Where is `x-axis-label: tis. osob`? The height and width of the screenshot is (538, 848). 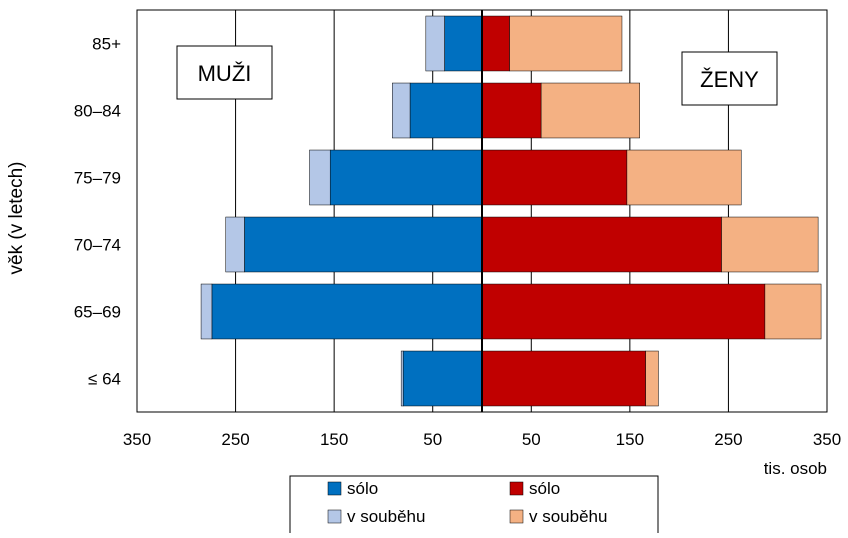 x-axis-label: tis. osob is located at coordinates (795, 468).